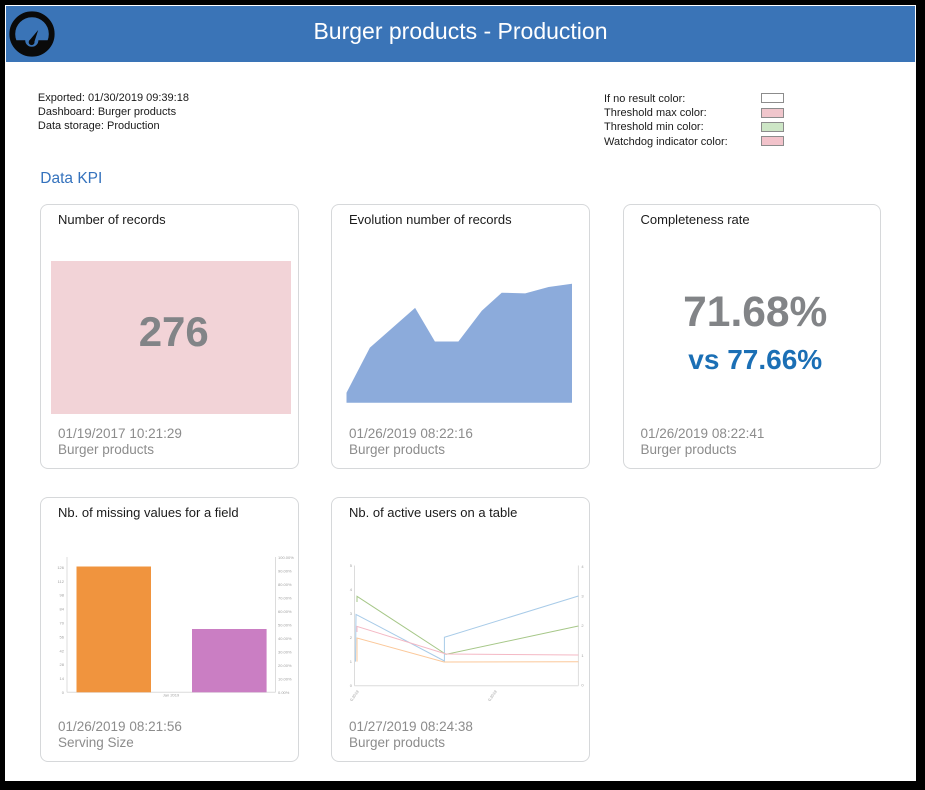  Describe the element at coordinates (285, 679) in the screenshot. I see `svg-text: 10.00%` at that location.